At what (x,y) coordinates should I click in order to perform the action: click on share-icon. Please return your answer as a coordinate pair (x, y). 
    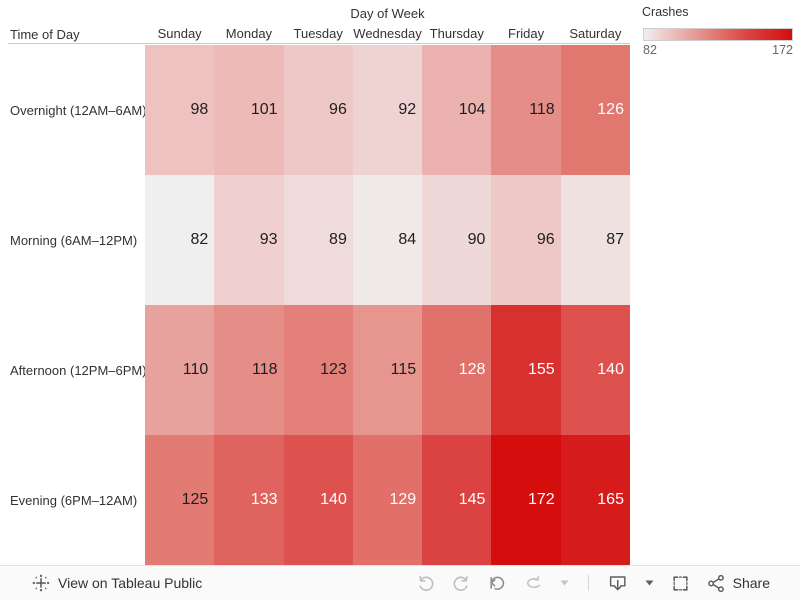
    Looking at the image, I should click on (716, 583).